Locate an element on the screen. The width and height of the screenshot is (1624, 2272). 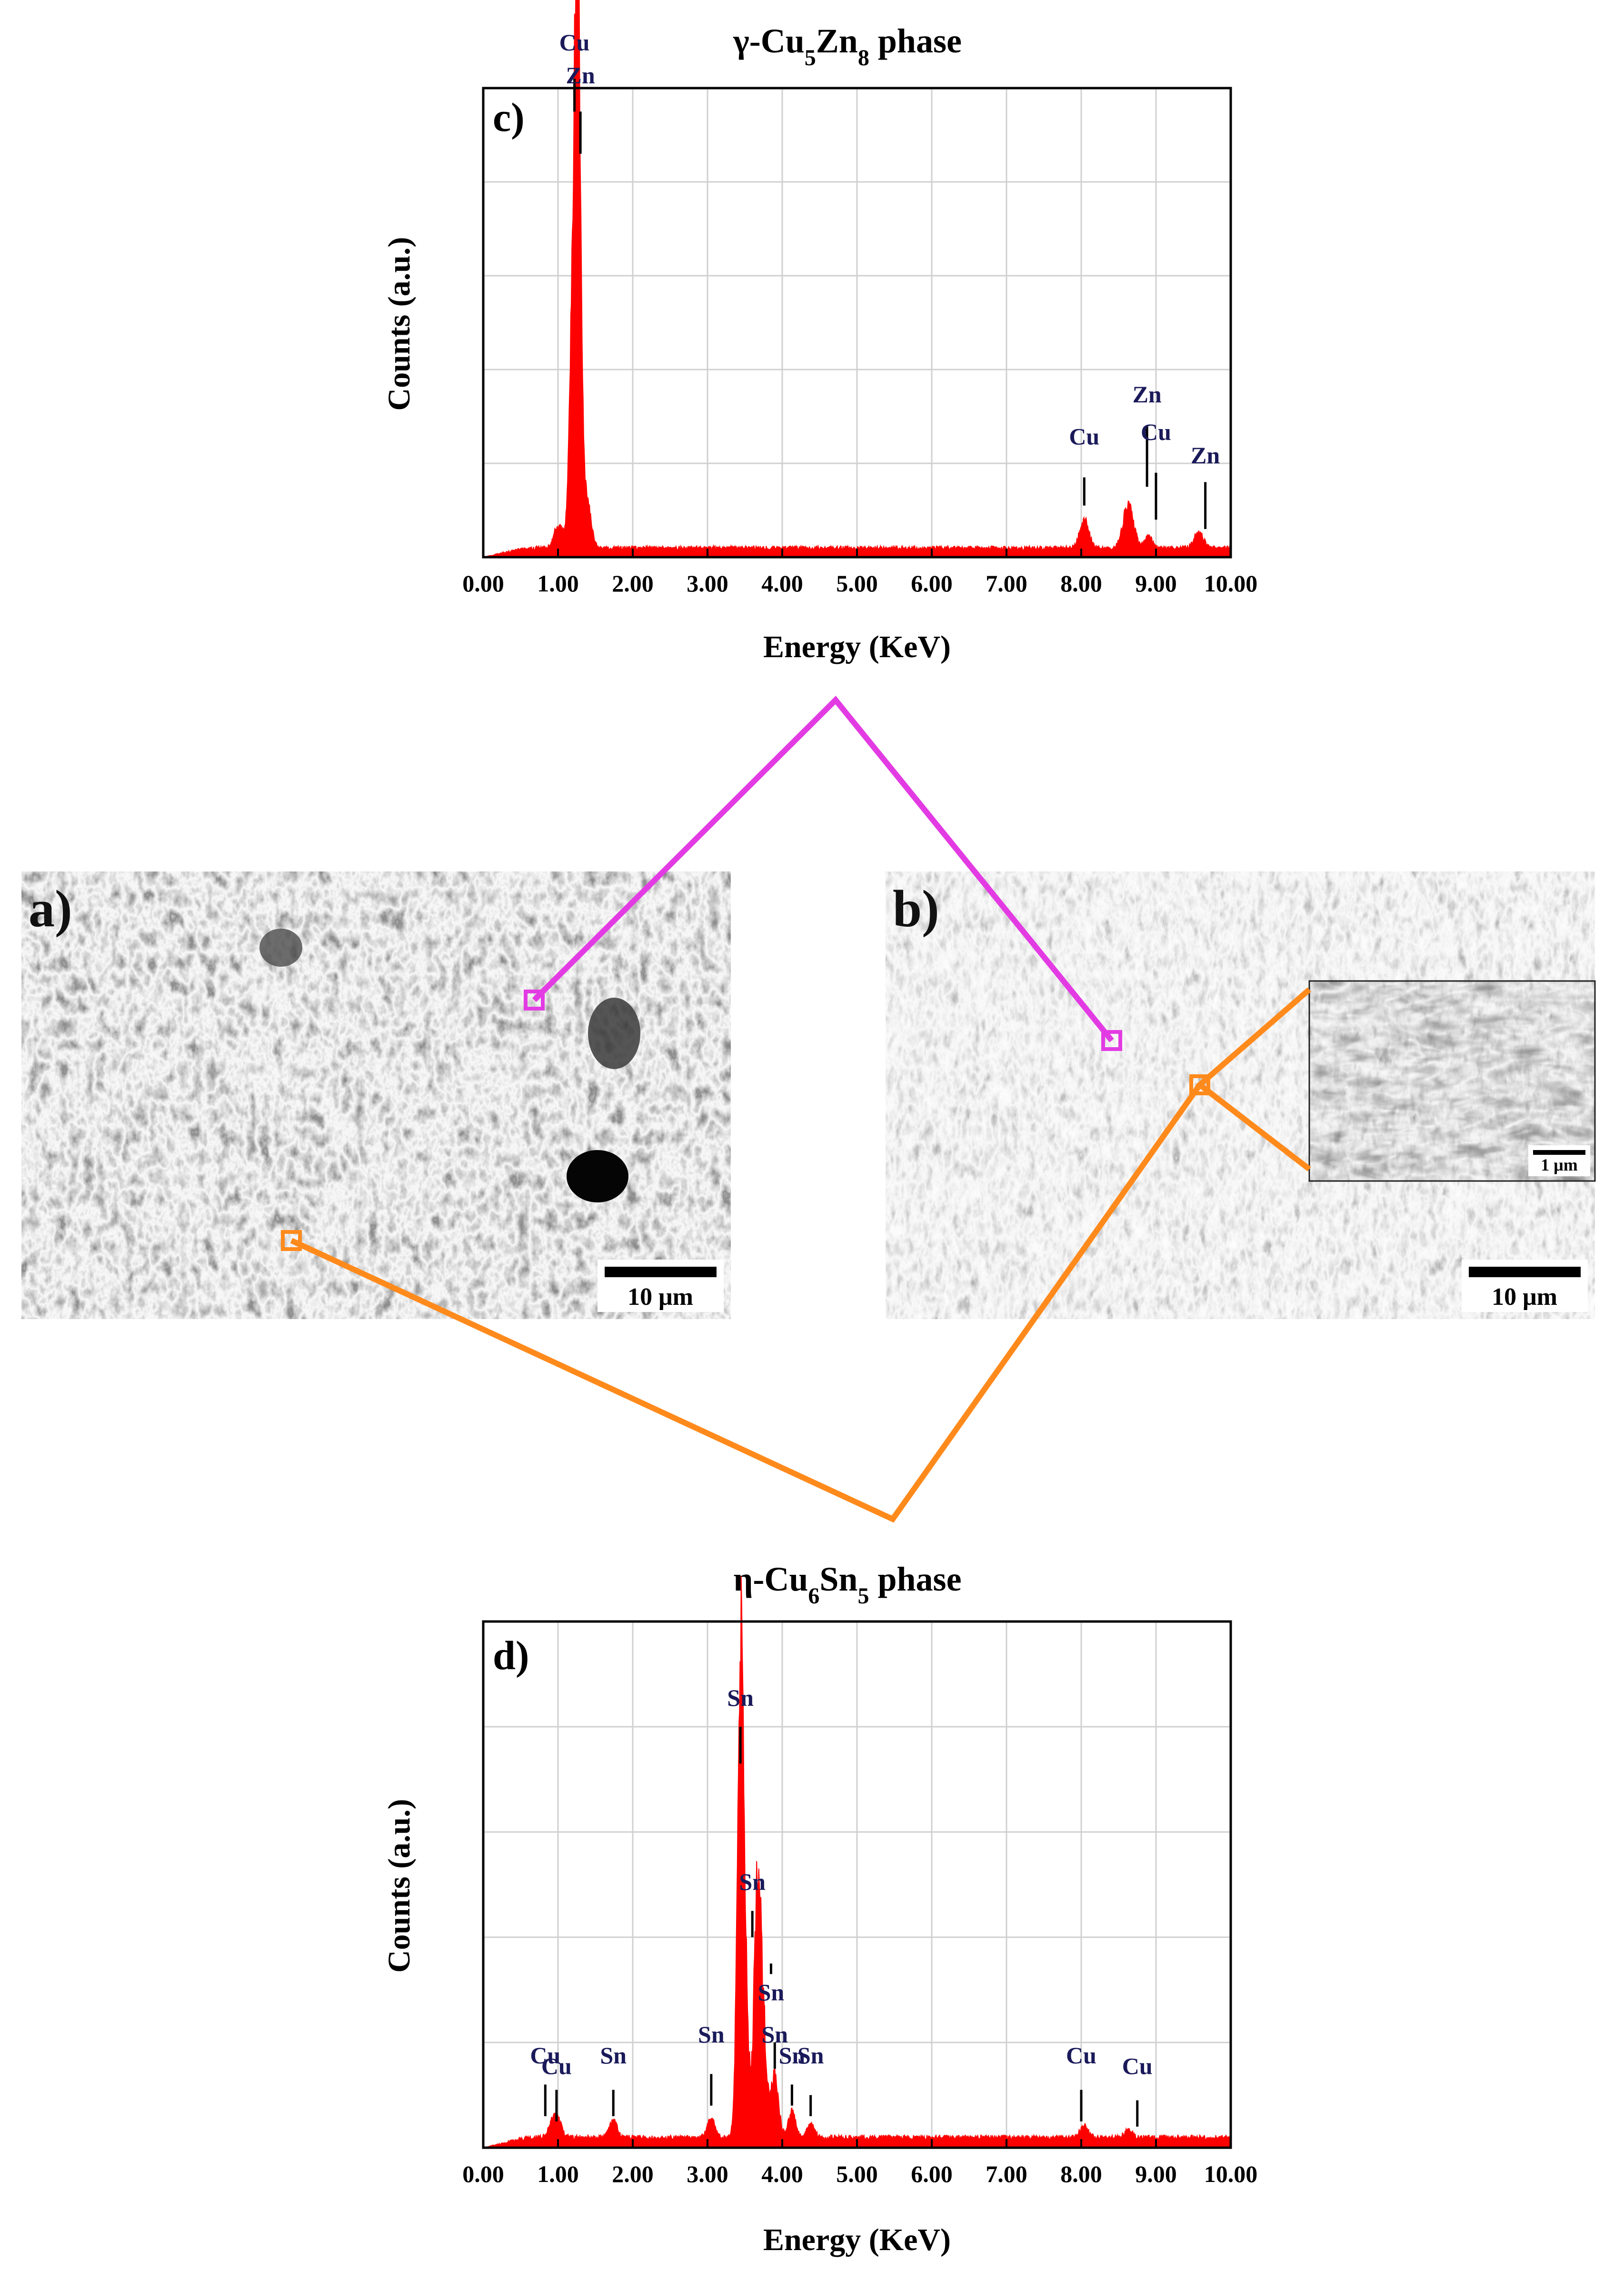
chart-c-xtick-label: 9.00 is located at coordinates (1156, 583).